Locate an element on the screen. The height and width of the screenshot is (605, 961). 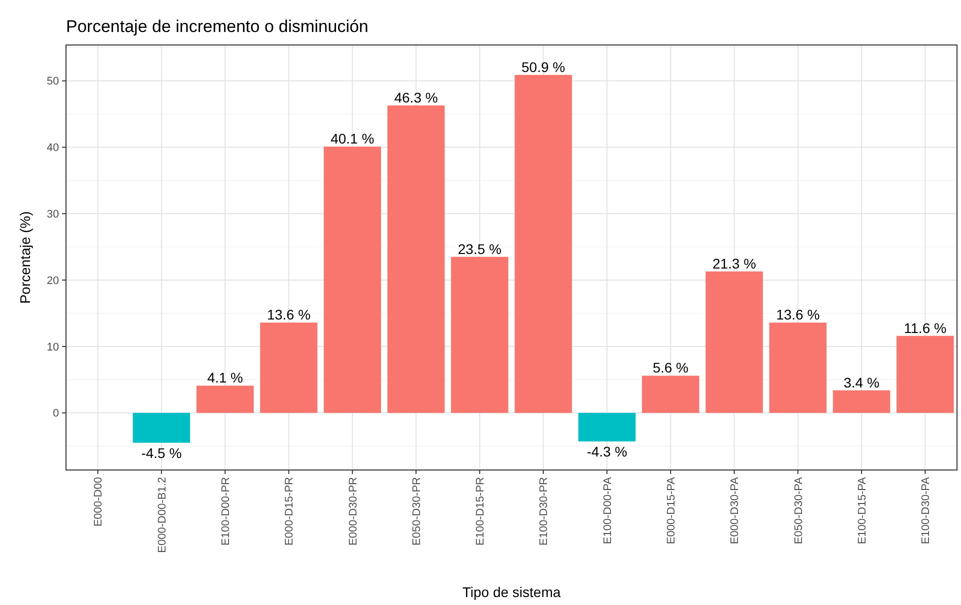
x-tick-label: E000-D15-PR is located at coordinates (290, 511).